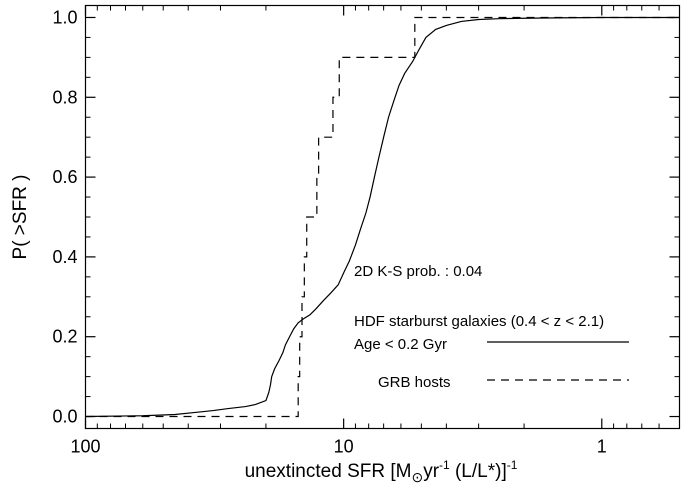  I want to click on x-axis-label: unextincted SFR [M⊙yr-1 (L/L*)]-1, so click(381, 471).